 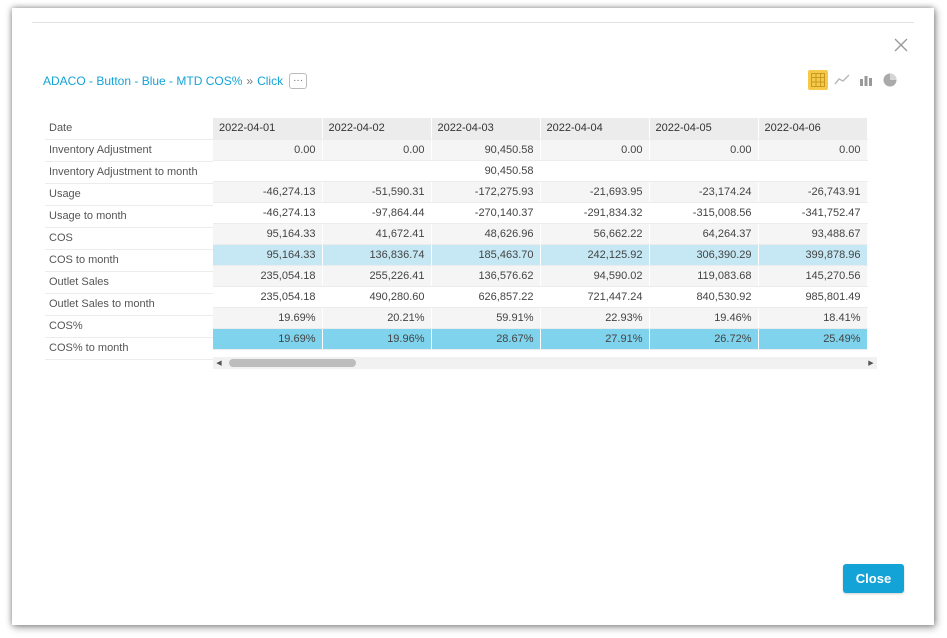 What do you see at coordinates (377, 192) in the screenshot?
I see `table-cell: -51,590.31` at bounding box center [377, 192].